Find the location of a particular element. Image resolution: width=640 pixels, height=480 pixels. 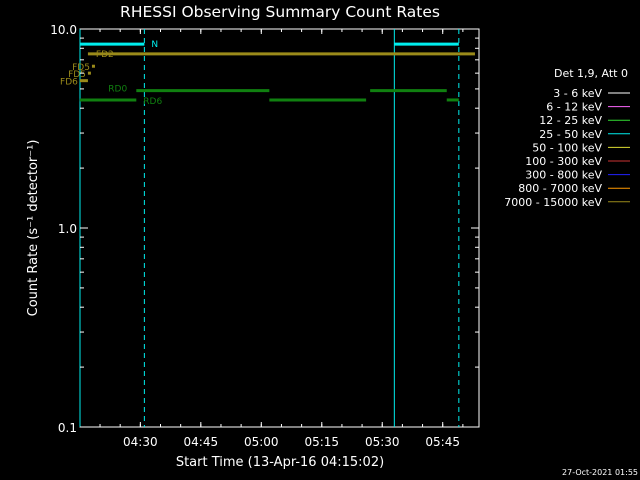

footer-timestamp: 27-Oct-2021 01:55 is located at coordinates (600, 472).